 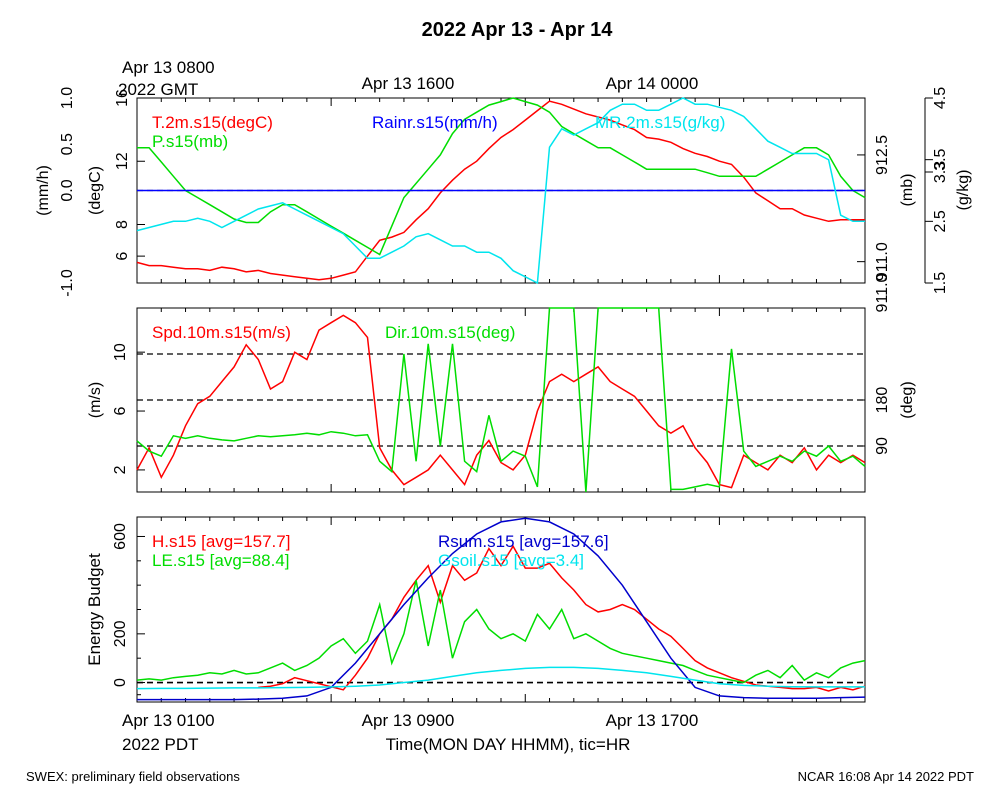 I want to click on mr-tick-label: 3.5, so click(x=940, y=159).